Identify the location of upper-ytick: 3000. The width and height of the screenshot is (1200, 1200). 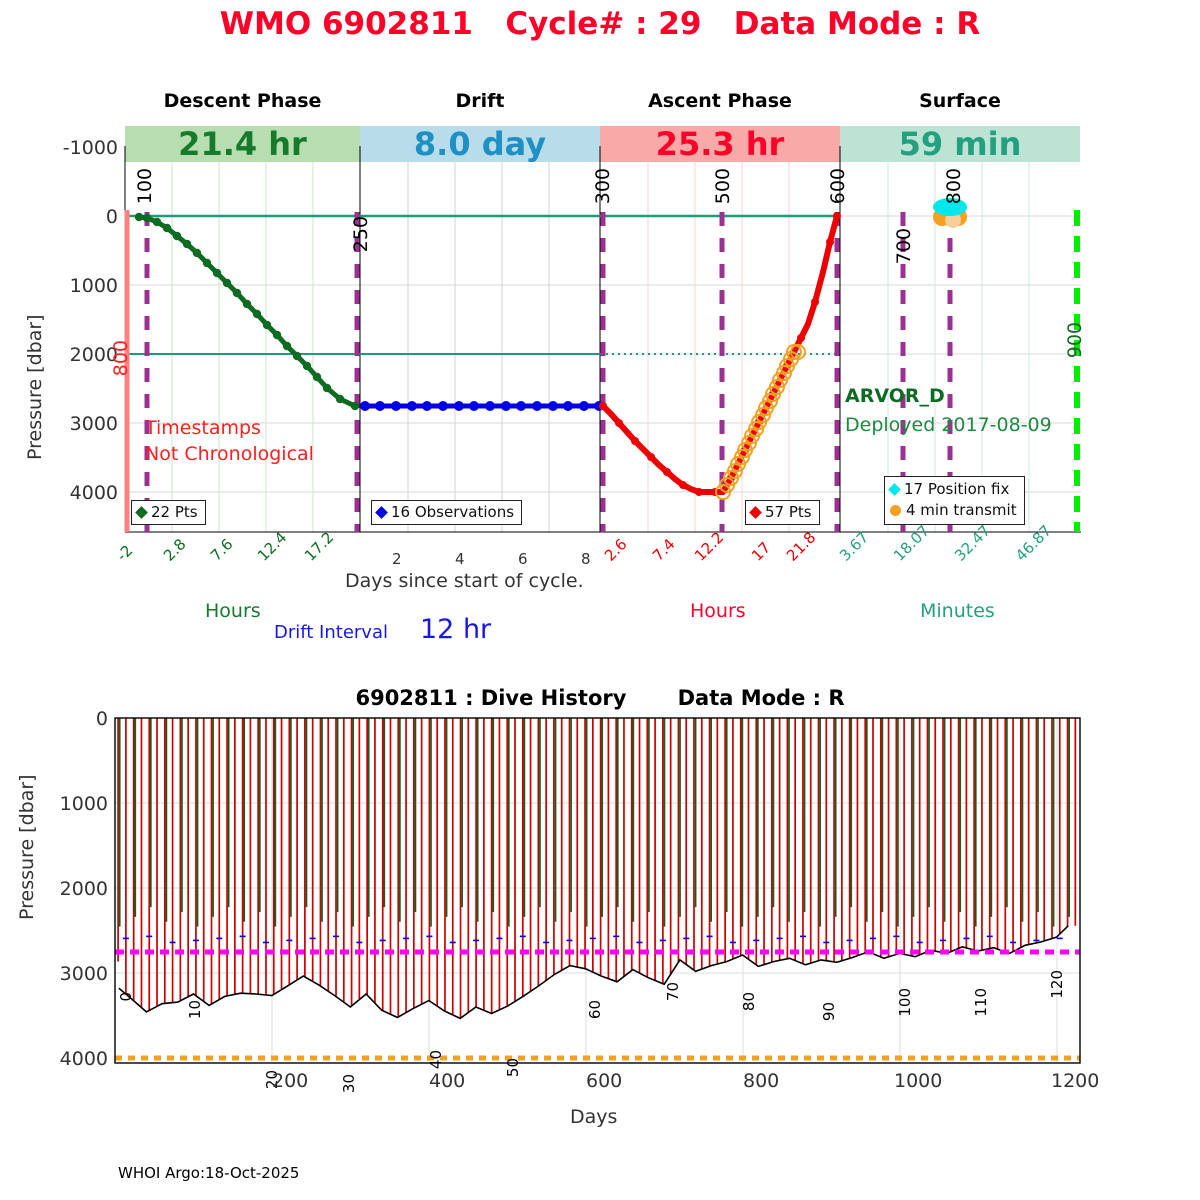
(93, 424).